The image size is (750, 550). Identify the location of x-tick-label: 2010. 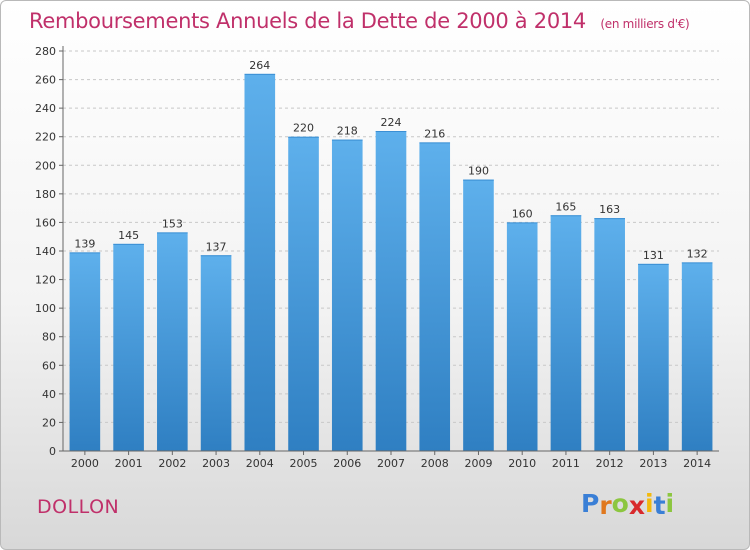
(522, 463).